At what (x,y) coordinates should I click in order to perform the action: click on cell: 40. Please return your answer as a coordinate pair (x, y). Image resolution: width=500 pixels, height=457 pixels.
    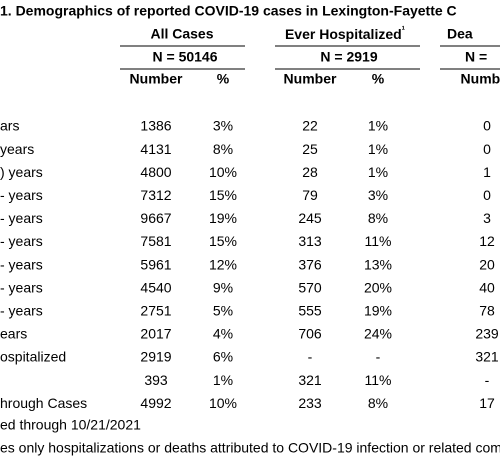
    Looking at the image, I should click on (487, 287).